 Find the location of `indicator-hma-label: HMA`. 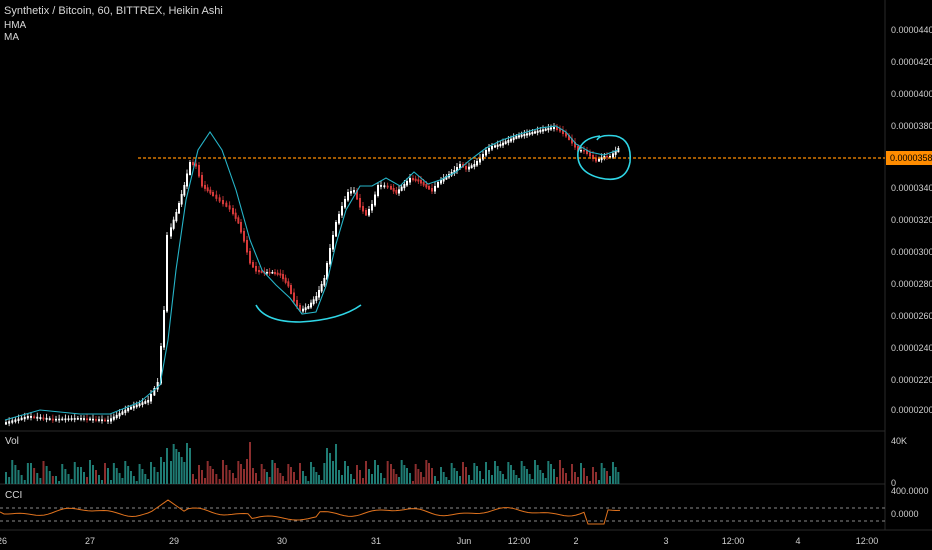

indicator-hma-label: HMA is located at coordinates (15, 25).